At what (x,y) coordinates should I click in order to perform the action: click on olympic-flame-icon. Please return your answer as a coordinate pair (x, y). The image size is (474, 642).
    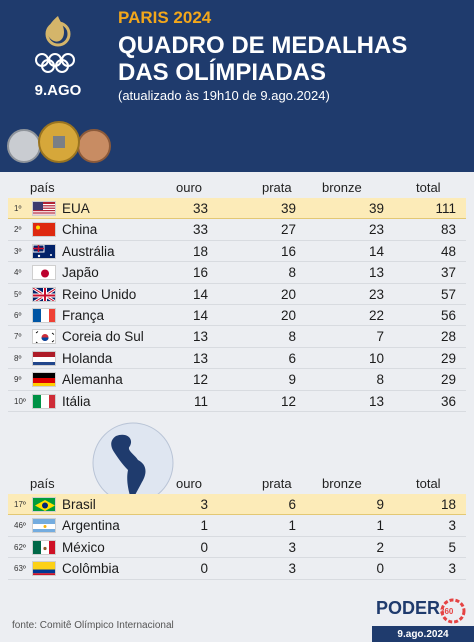
    Looking at the image, I should click on (55, 44).